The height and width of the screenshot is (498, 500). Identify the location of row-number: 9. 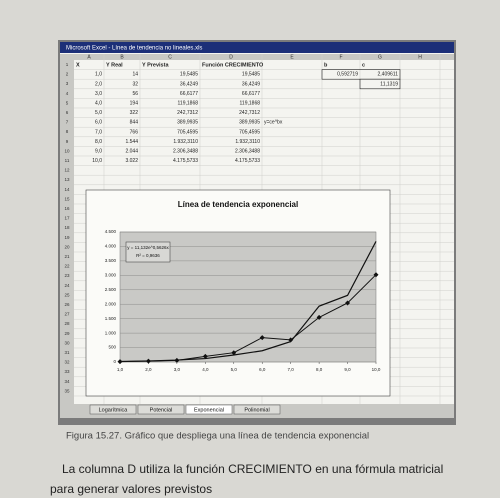
(67, 141).